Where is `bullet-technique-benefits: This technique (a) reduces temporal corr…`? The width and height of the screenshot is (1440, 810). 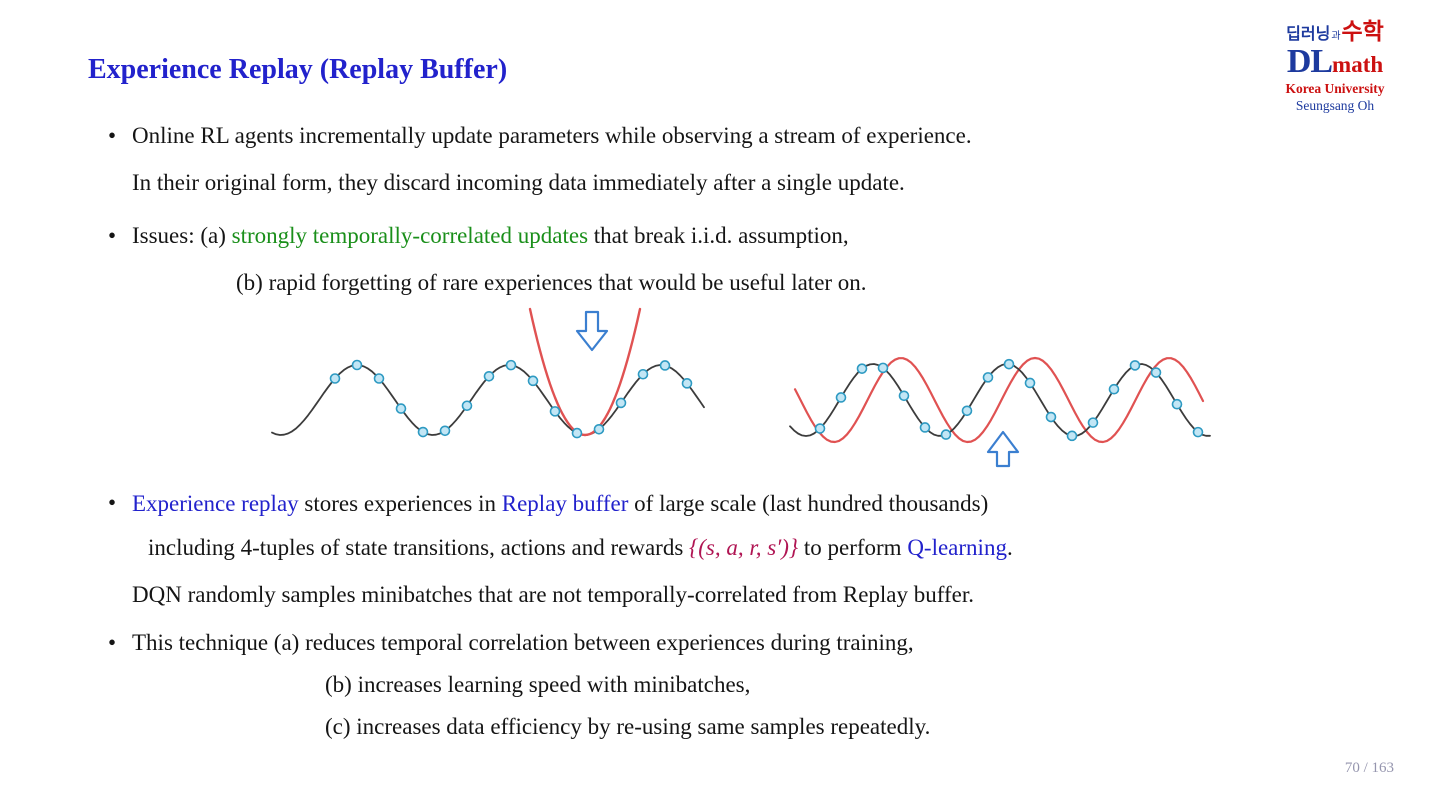 bullet-technique-benefits: This technique (a) reduces temporal corr… is located at coordinates (749, 685).